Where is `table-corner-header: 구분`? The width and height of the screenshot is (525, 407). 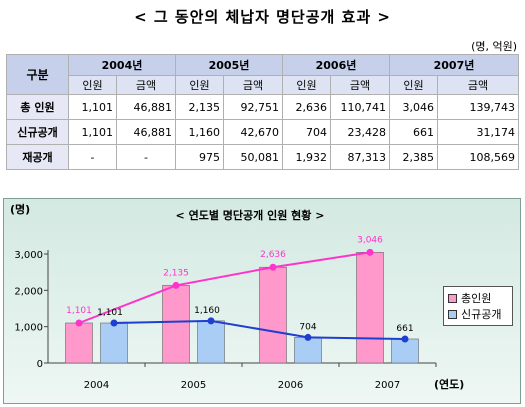
table-corner-header: 구분 is located at coordinates (37, 74).